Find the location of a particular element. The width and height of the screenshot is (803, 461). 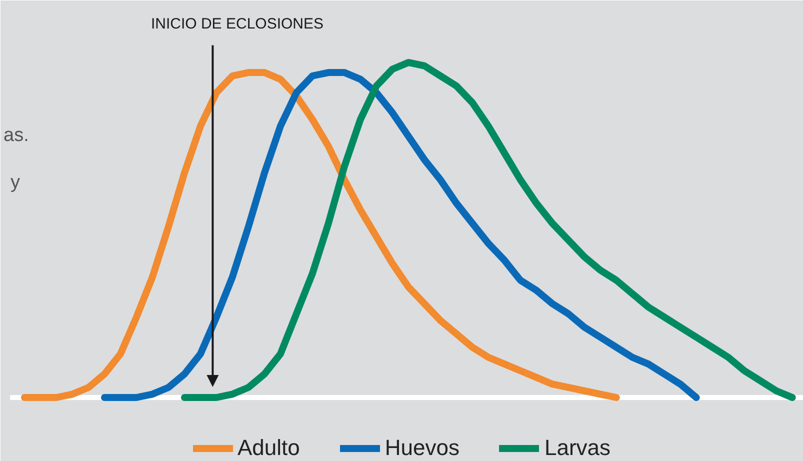

annotation: y is located at coordinates (15, 183).